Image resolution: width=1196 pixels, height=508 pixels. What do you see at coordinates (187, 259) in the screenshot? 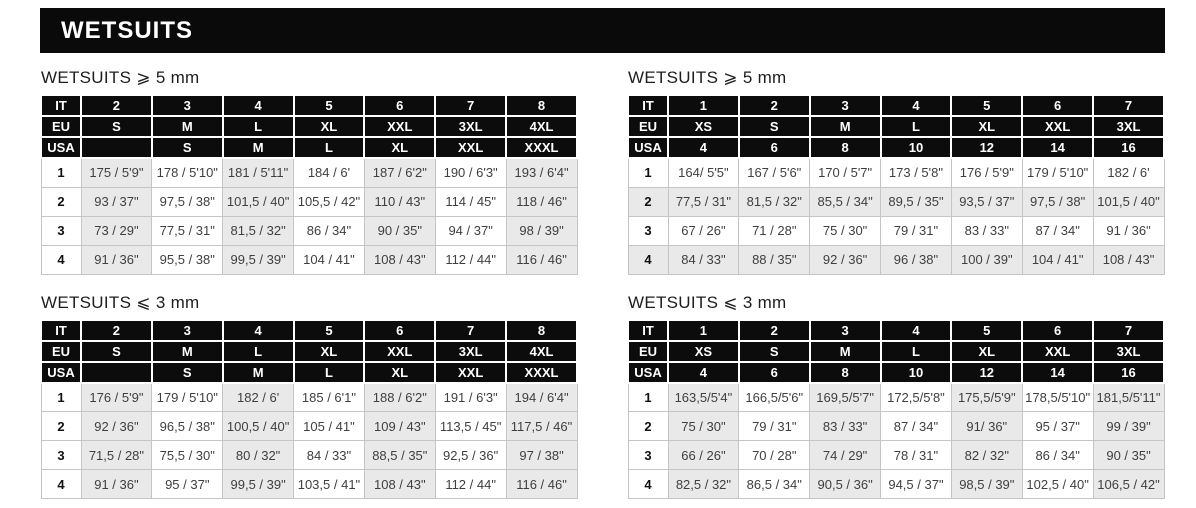
I see `measurement-cell: 95,5 / 38"` at bounding box center [187, 259].